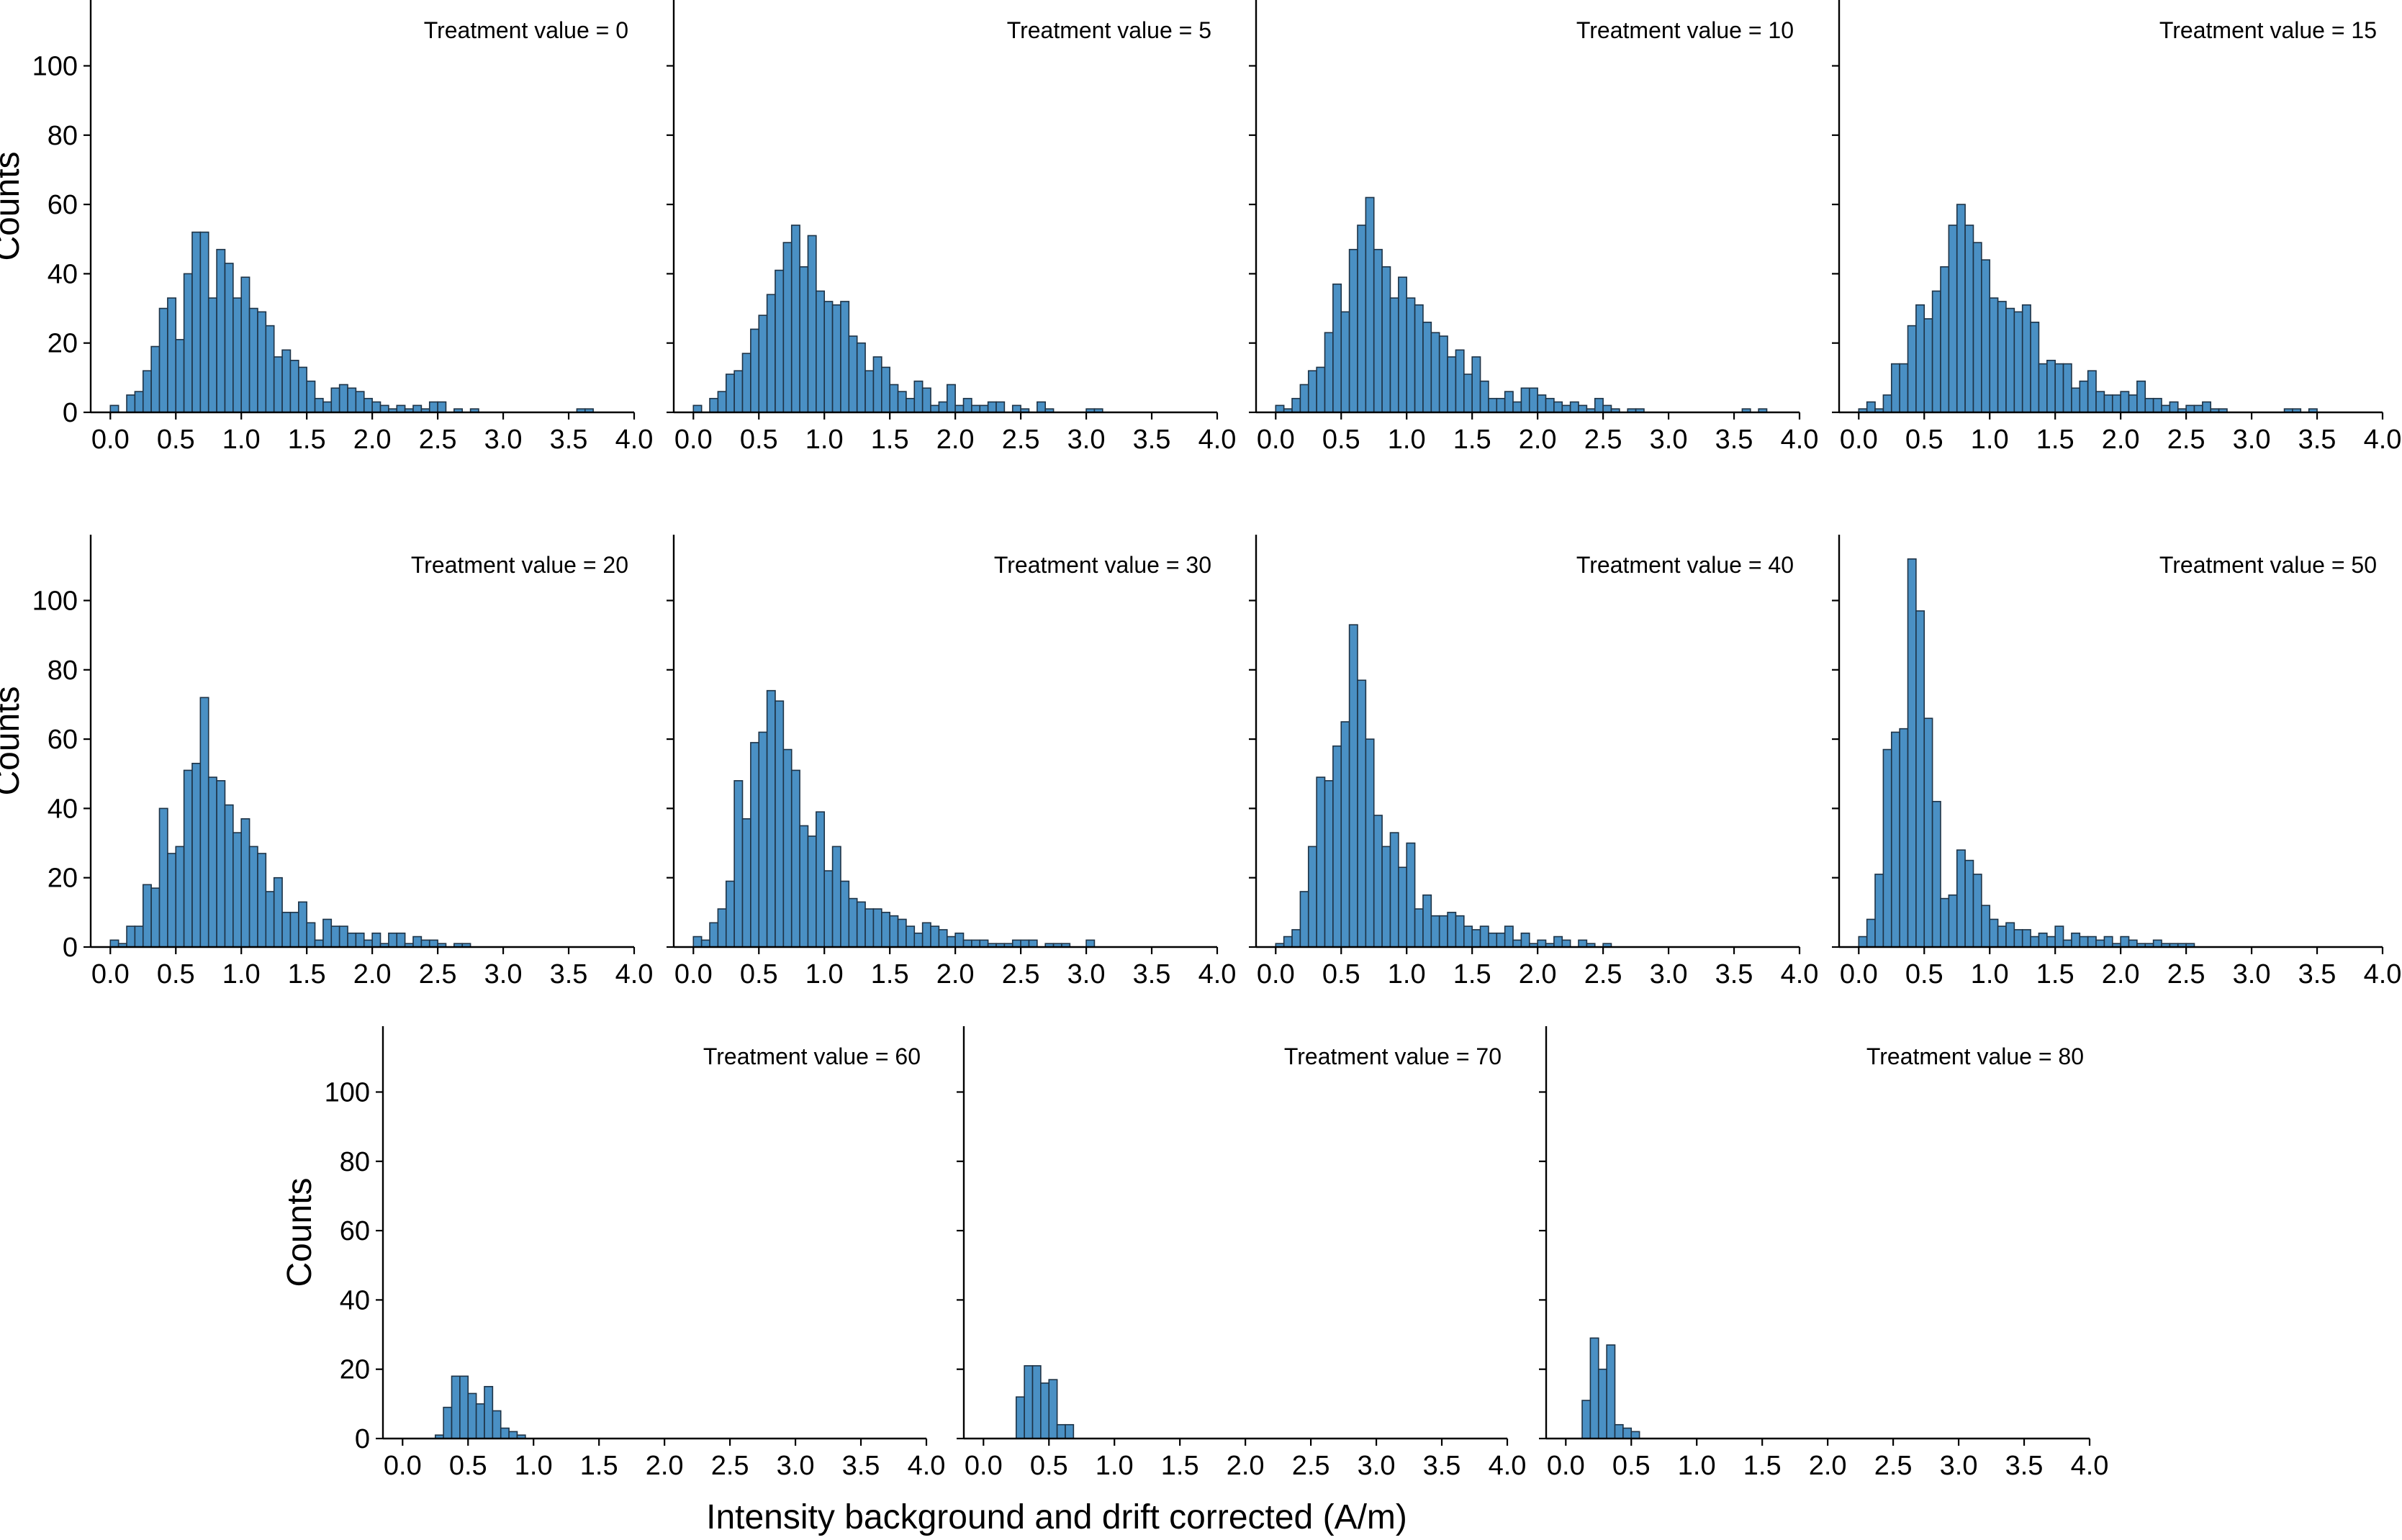 The height and width of the screenshot is (1540, 2402). What do you see at coordinates (1102, 565) in the screenshot?
I see `panel-title: Treatment value = 30` at bounding box center [1102, 565].